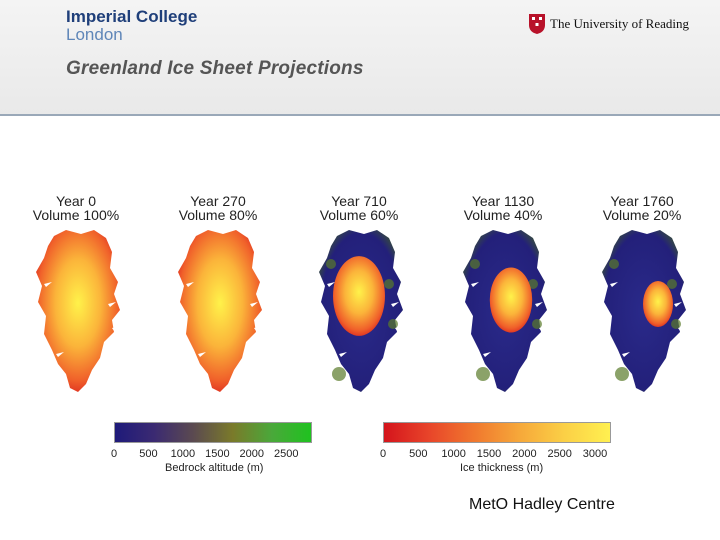 The height and width of the screenshot is (540, 720). Describe the element at coordinates (132, 16) in the screenshot. I see `imperial-logo-line1: Imperial College` at that location.